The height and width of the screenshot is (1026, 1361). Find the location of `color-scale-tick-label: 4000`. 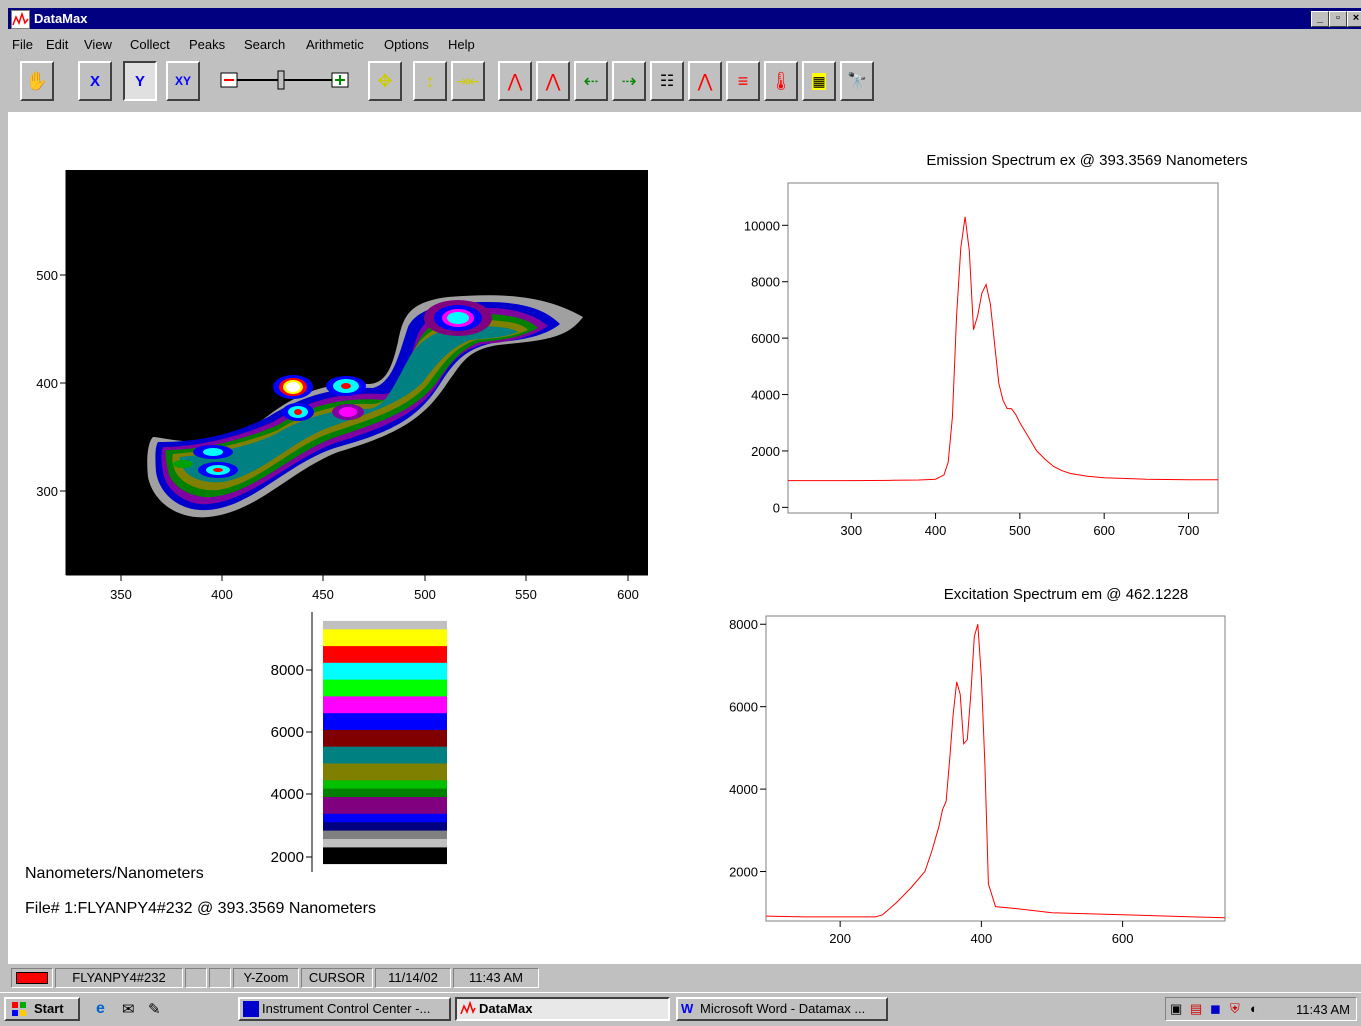

color-scale-tick-label: 4000 is located at coordinates (287, 794).